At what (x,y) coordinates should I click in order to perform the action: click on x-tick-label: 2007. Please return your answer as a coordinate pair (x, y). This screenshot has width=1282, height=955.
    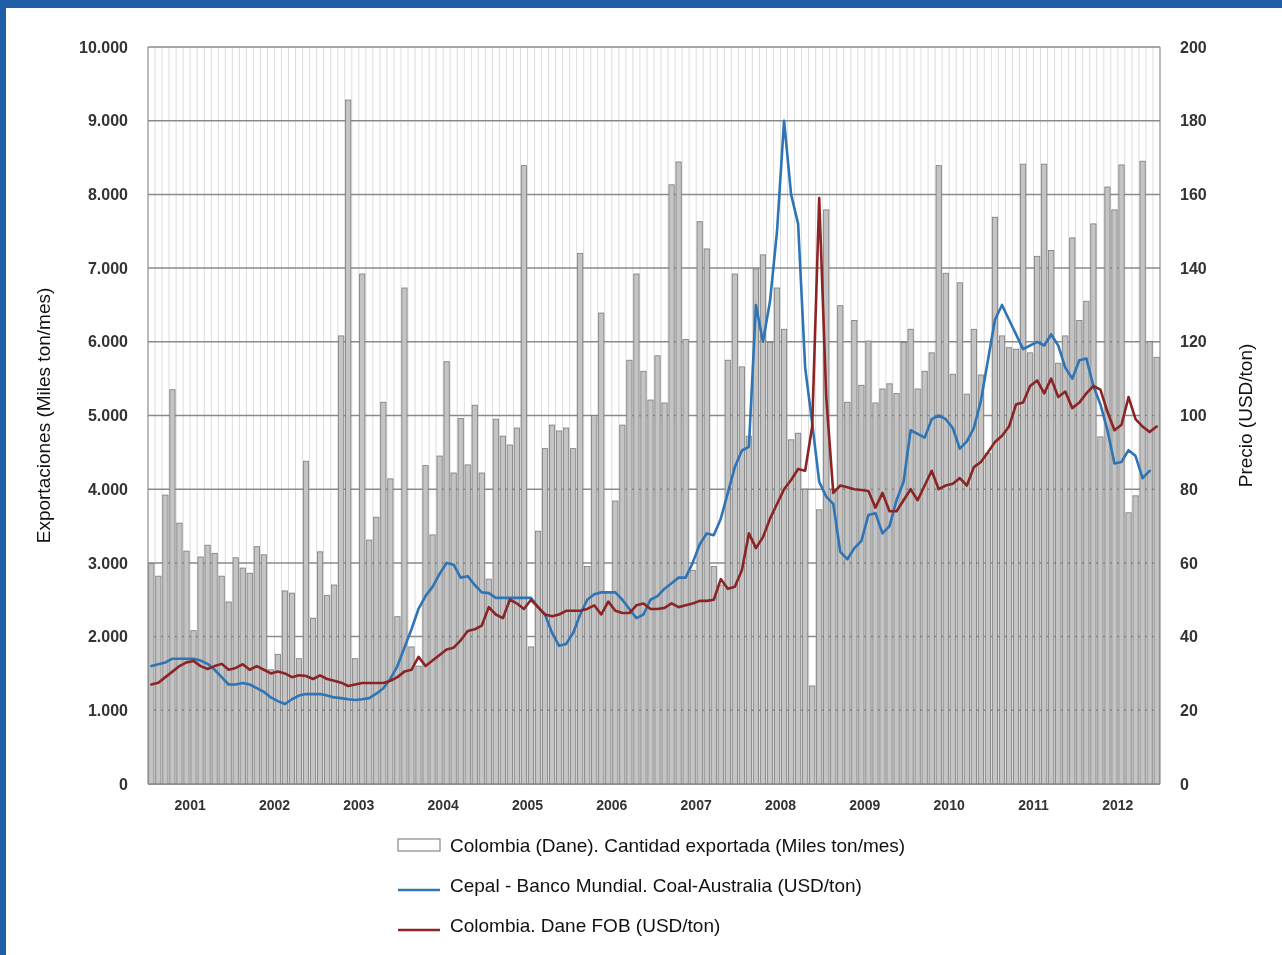
    Looking at the image, I should click on (696, 805).